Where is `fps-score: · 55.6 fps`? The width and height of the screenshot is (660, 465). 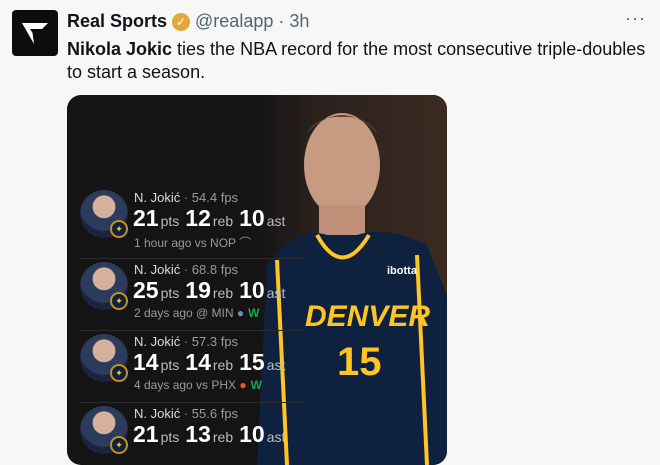 fps-score: · 55.6 fps is located at coordinates (211, 413).